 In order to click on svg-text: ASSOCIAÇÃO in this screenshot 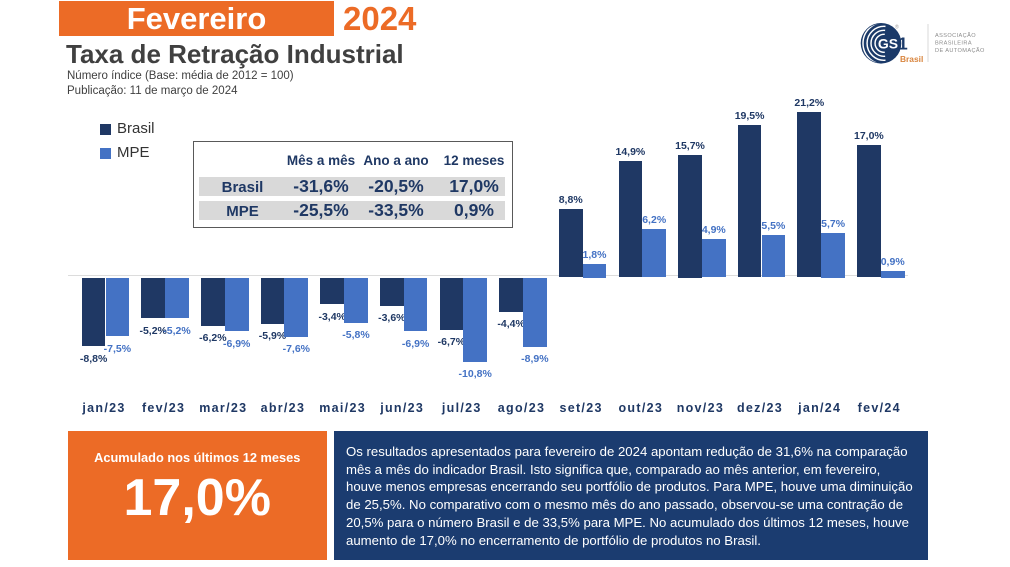, I will do `click(955, 35)`.